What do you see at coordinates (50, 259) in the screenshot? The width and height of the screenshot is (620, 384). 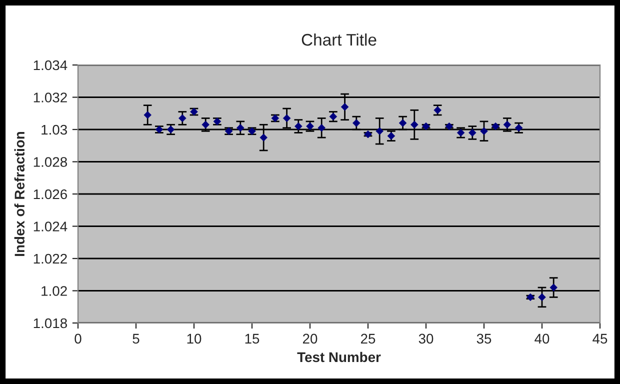 I see `y-tick-label: 1.022` at bounding box center [50, 259].